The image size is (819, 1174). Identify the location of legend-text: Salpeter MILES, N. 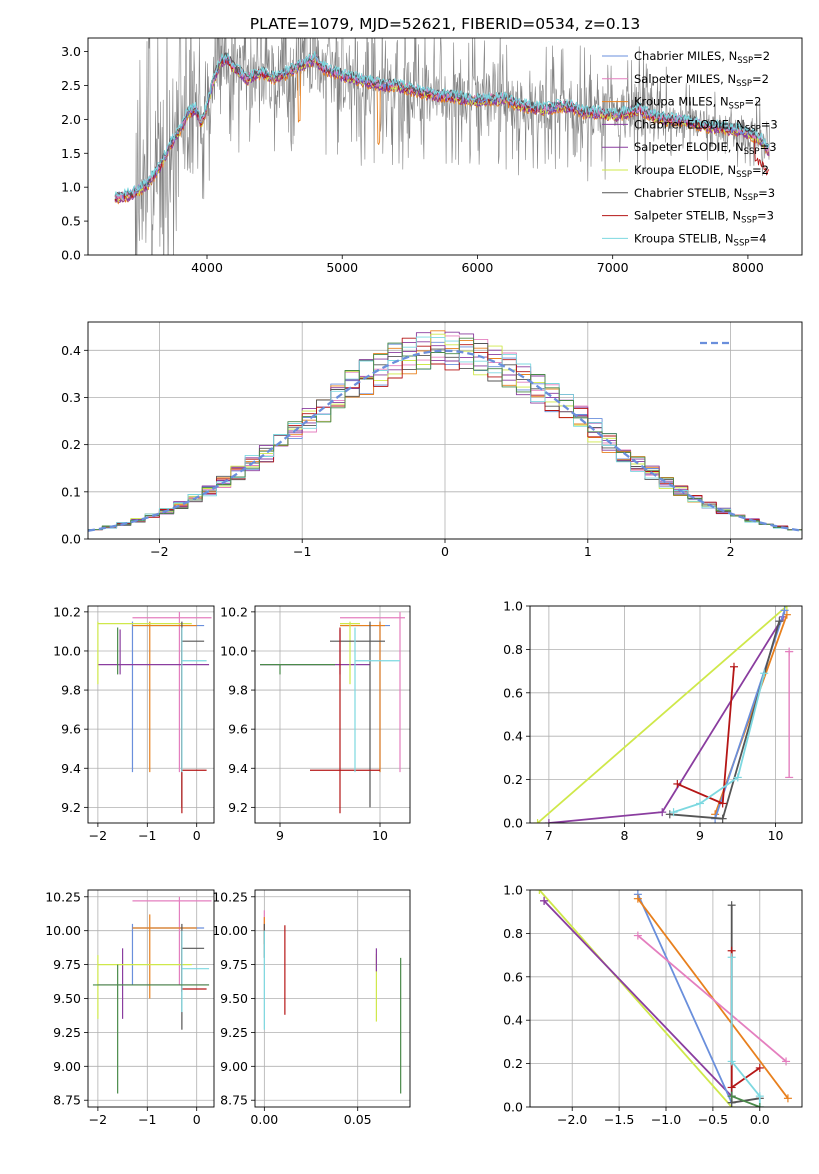
(685, 79).